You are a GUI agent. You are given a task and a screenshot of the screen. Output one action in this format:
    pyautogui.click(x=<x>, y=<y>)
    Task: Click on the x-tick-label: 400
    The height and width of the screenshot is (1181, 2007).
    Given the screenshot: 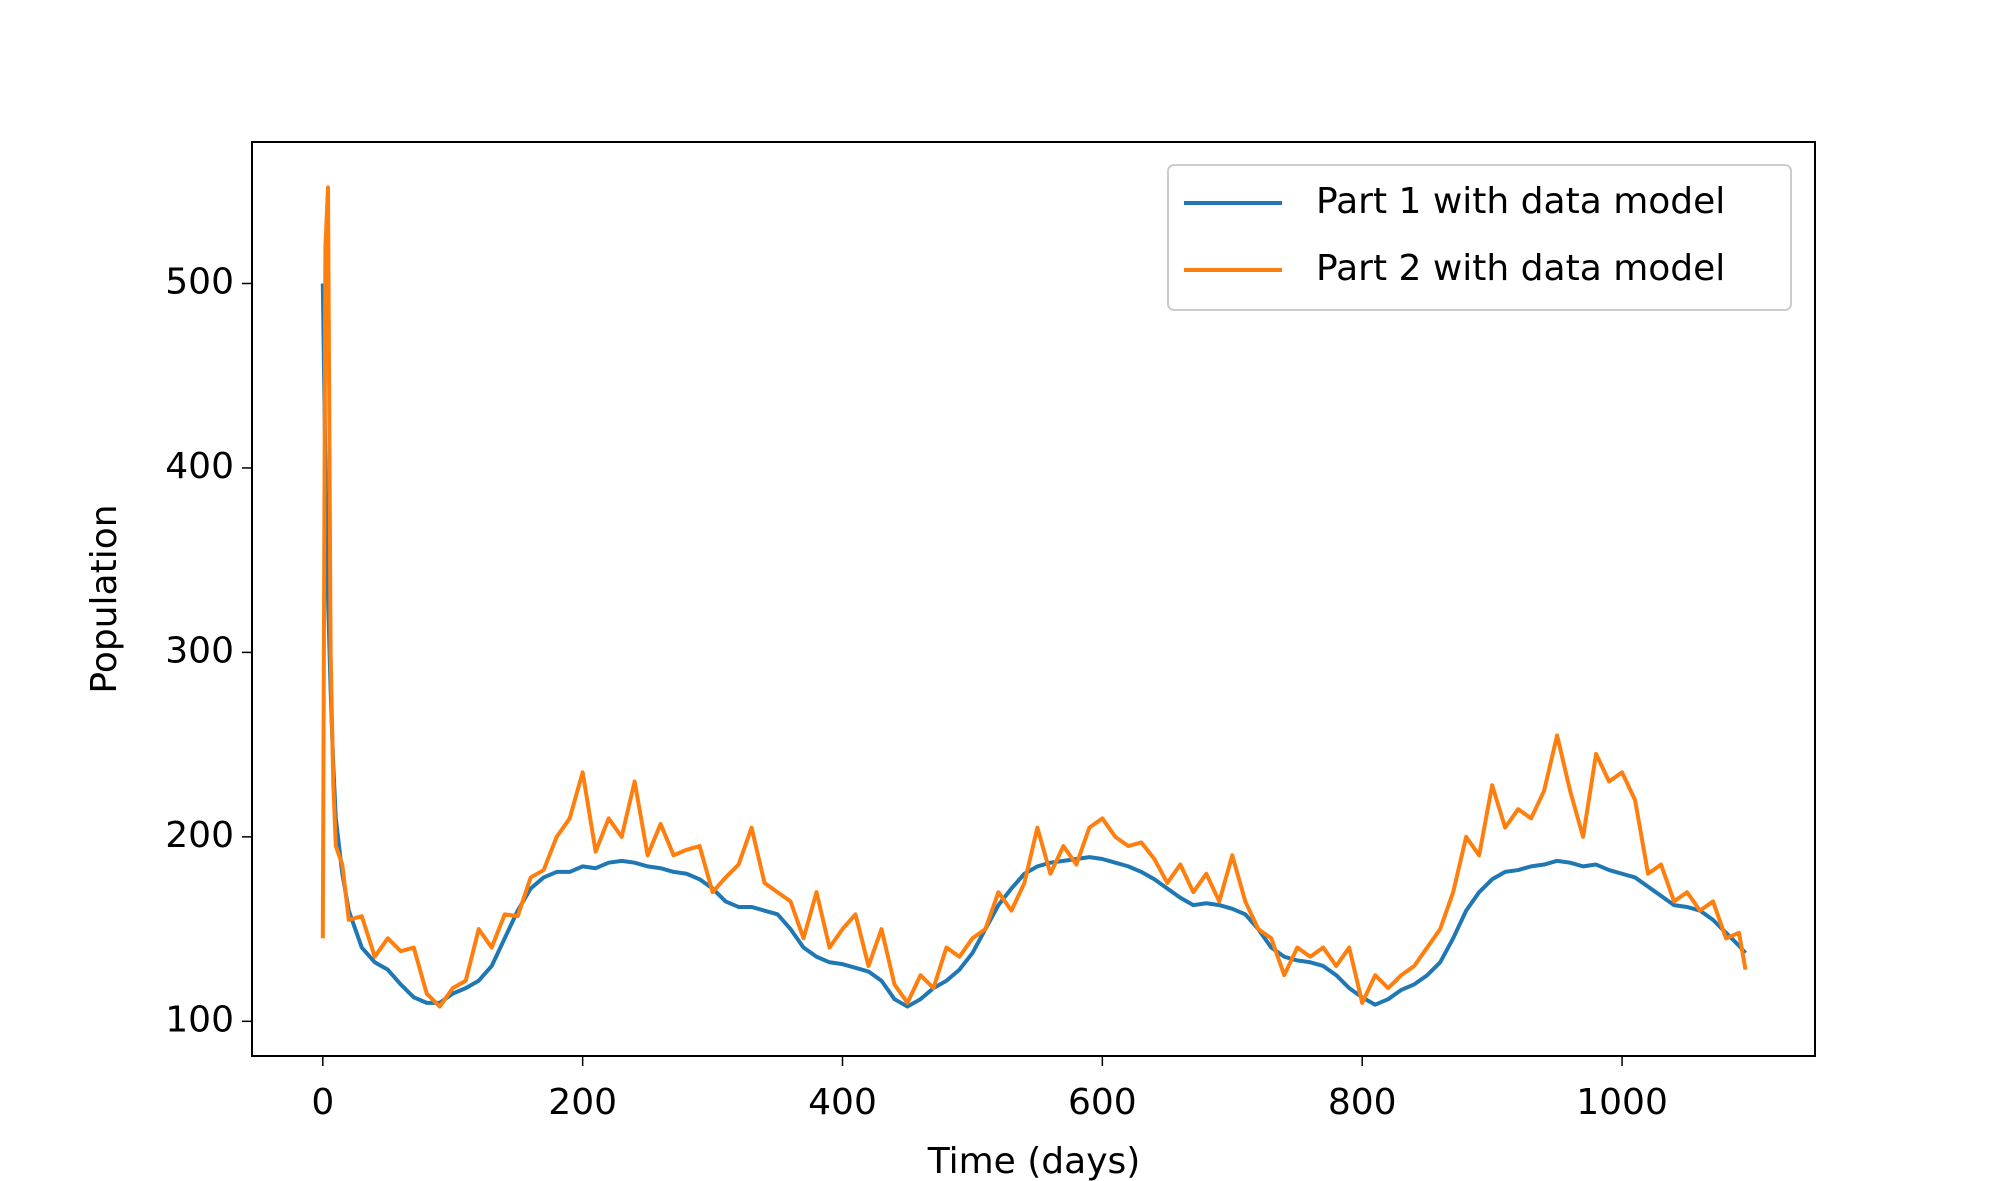 What is the action you would take?
    pyautogui.click(x=842, y=1102)
    